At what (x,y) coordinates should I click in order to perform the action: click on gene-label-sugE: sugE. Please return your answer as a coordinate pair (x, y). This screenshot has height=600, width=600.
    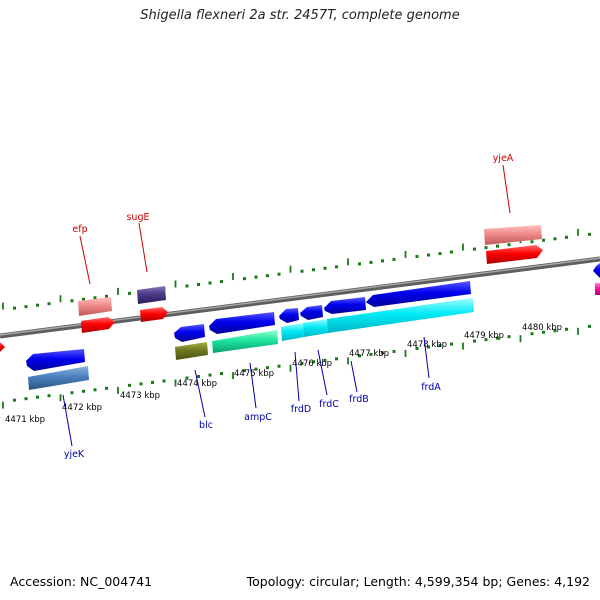
    Looking at the image, I should click on (137, 217).